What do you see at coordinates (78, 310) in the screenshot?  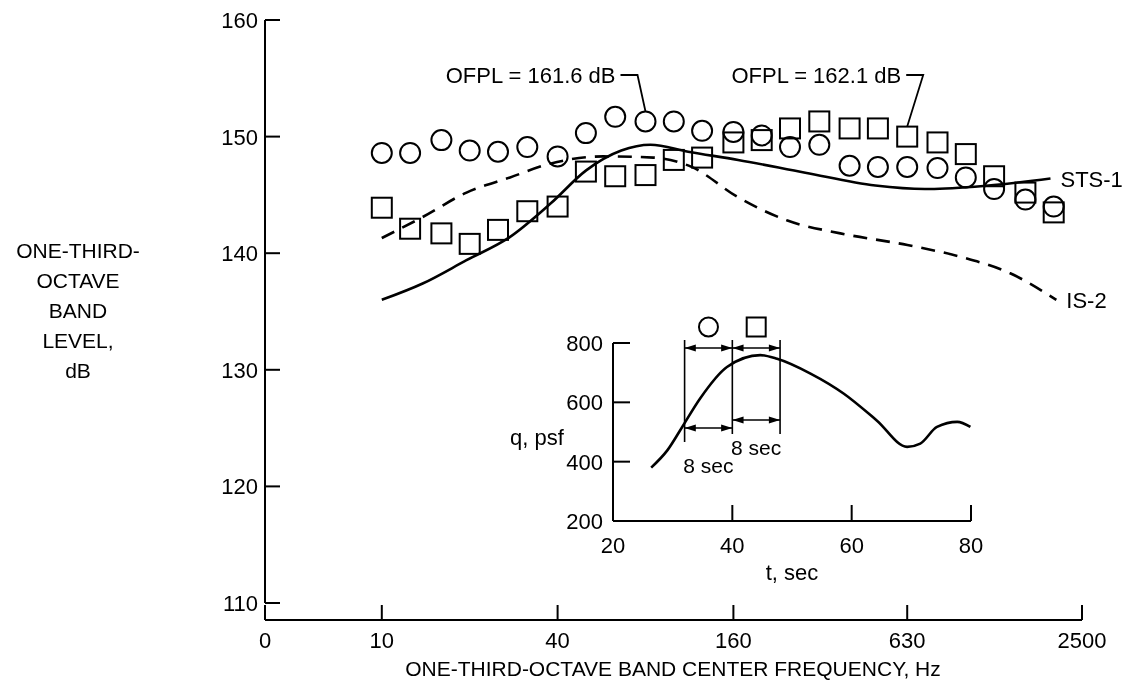 I see `y-axis-title: ONE-THIRD- OCTAVE BAND LEVEL, dB` at bounding box center [78, 310].